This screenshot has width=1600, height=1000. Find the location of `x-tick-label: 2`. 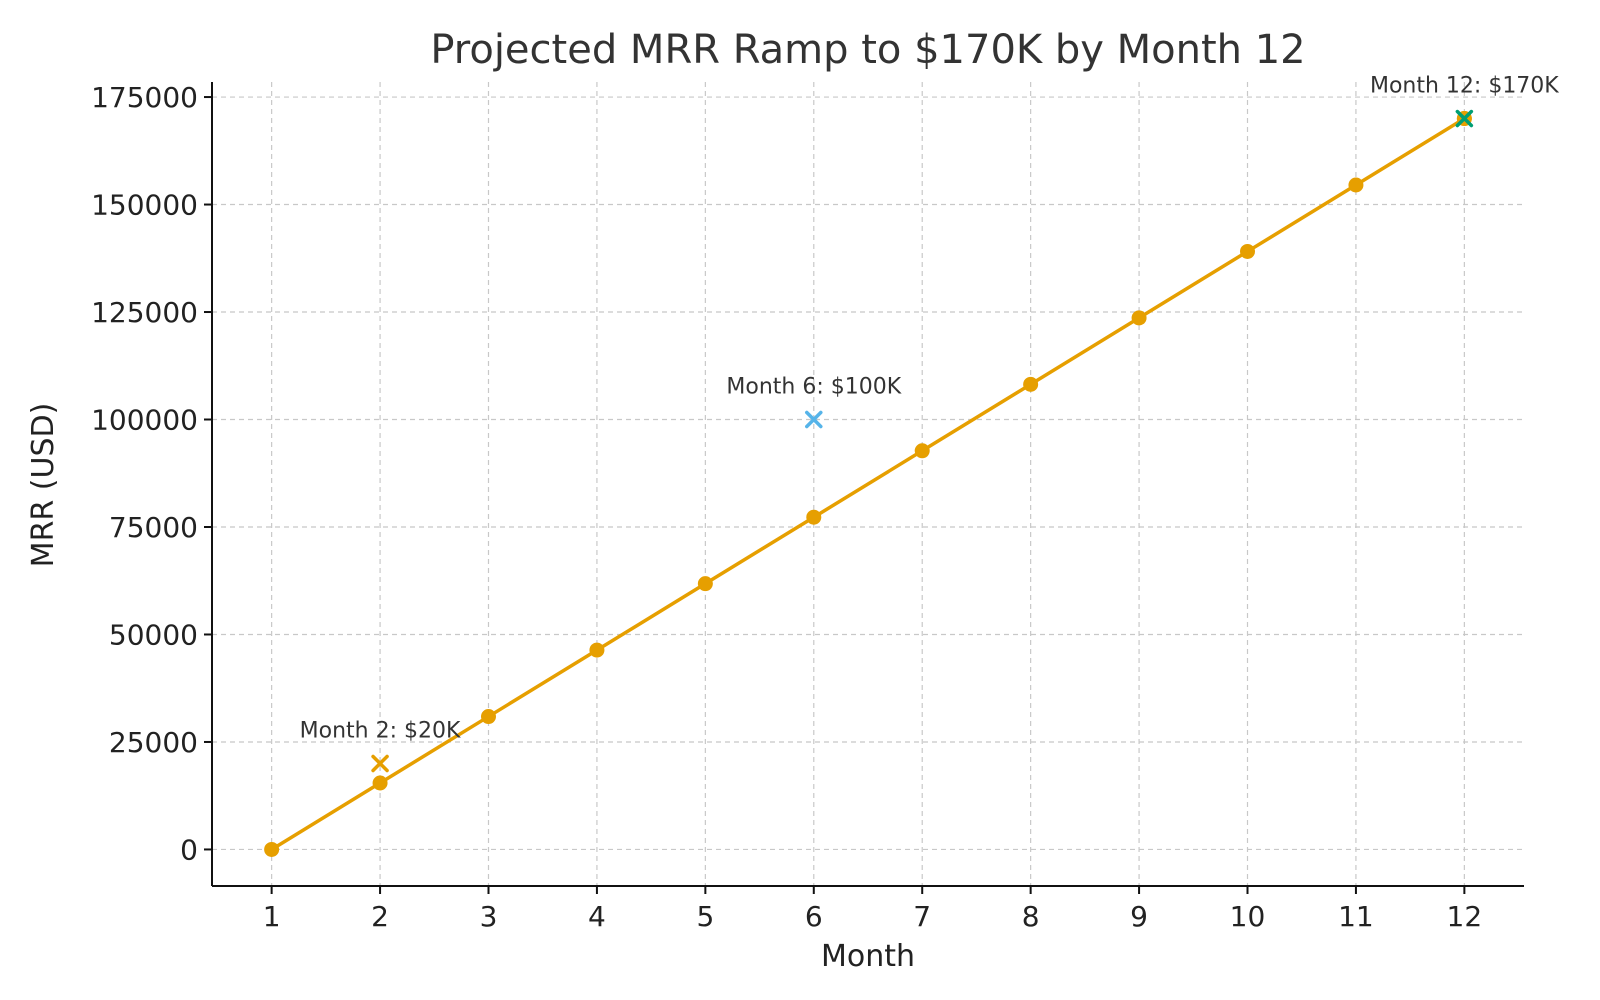

x-tick-label: 2 is located at coordinates (380, 916).